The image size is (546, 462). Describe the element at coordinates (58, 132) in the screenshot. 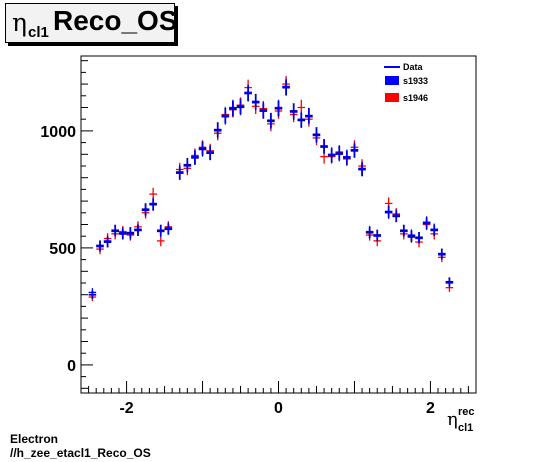

I see `y-tick-label: 1000` at that location.